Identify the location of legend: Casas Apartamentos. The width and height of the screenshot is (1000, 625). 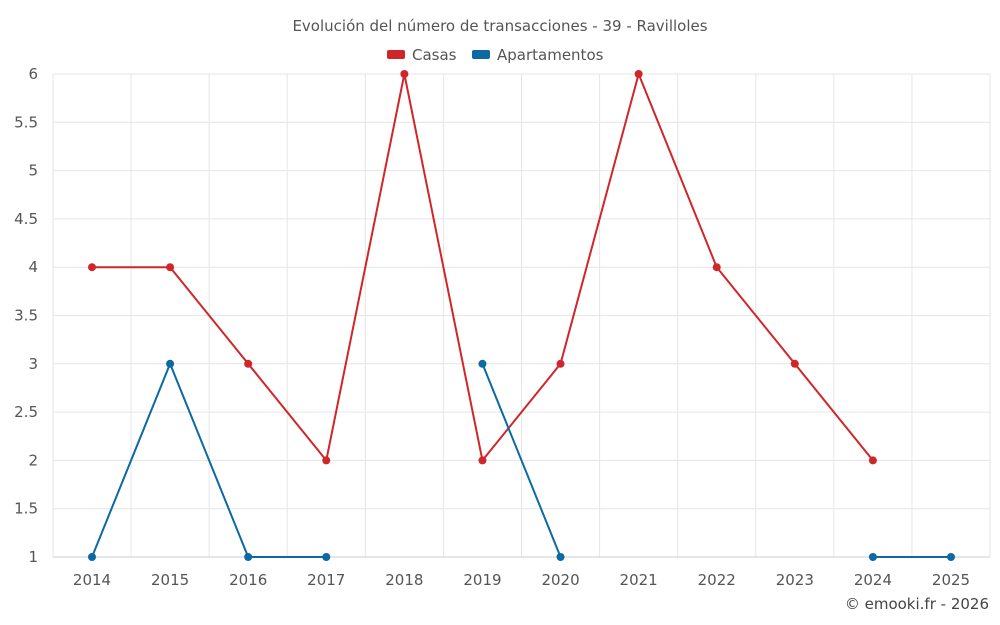
(495, 55).